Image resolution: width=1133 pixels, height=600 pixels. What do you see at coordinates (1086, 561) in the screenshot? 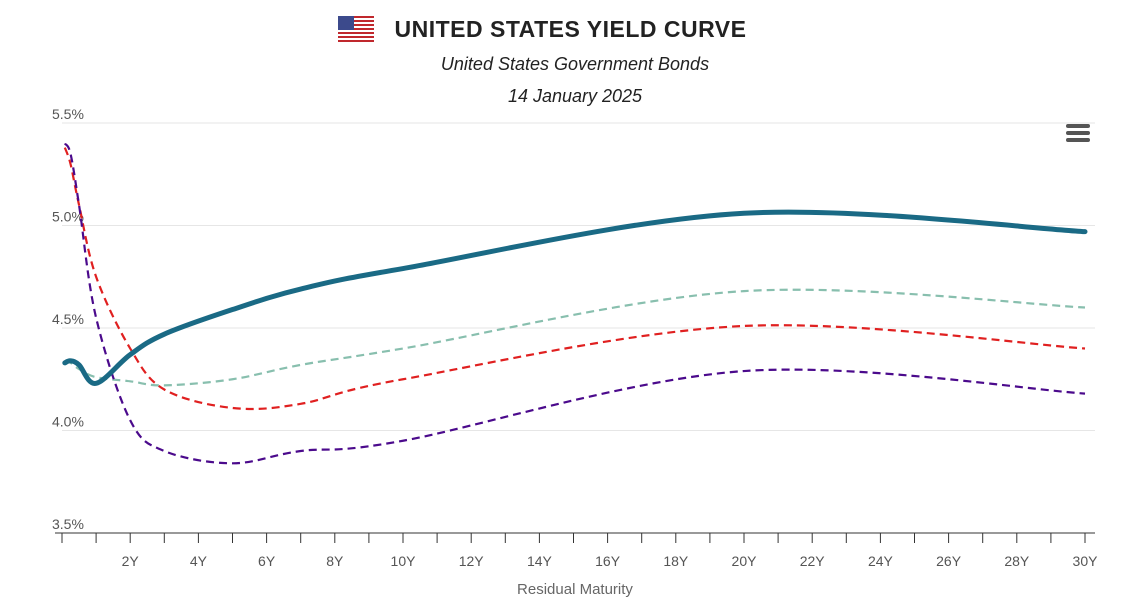
I see `x-tick-label: 30Y` at bounding box center [1086, 561].